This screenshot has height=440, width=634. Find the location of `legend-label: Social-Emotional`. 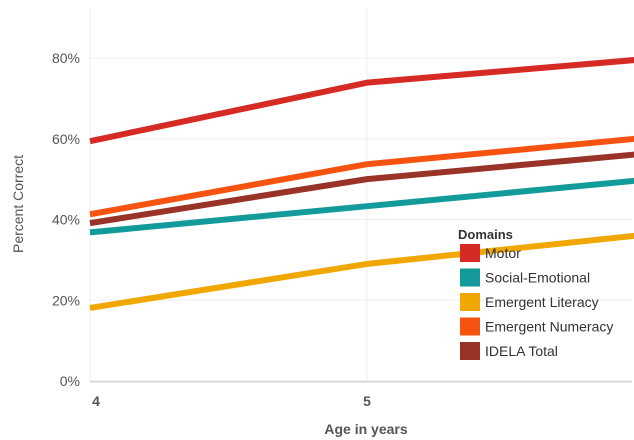

legend-label: Social-Emotional is located at coordinates (537, 278).